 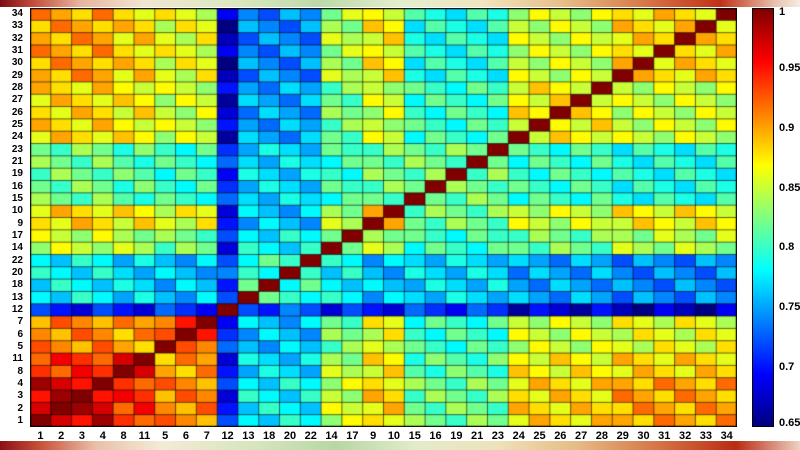 I want to click on x-tick-label: 29, so click(x=622, y=436).